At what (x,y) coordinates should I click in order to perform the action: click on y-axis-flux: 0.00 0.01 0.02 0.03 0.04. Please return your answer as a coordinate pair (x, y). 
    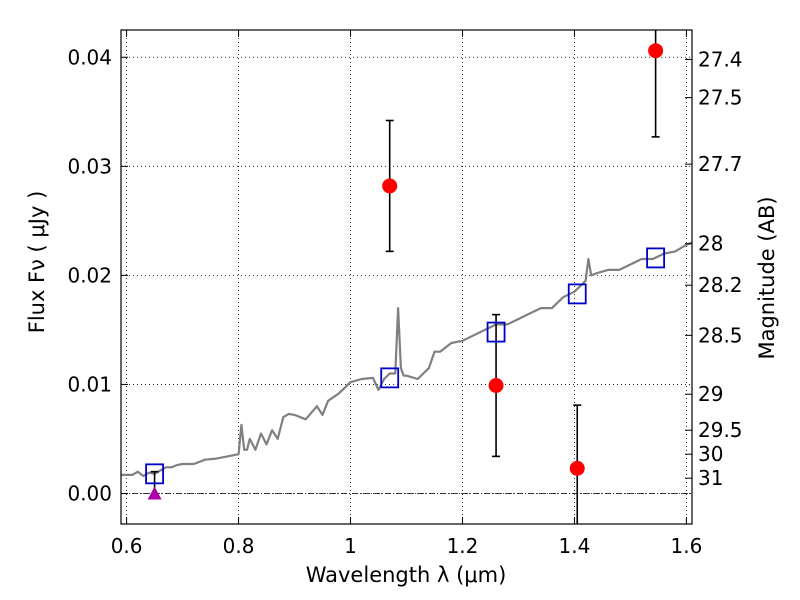
    Looking at the image, I should click on (97, 275).